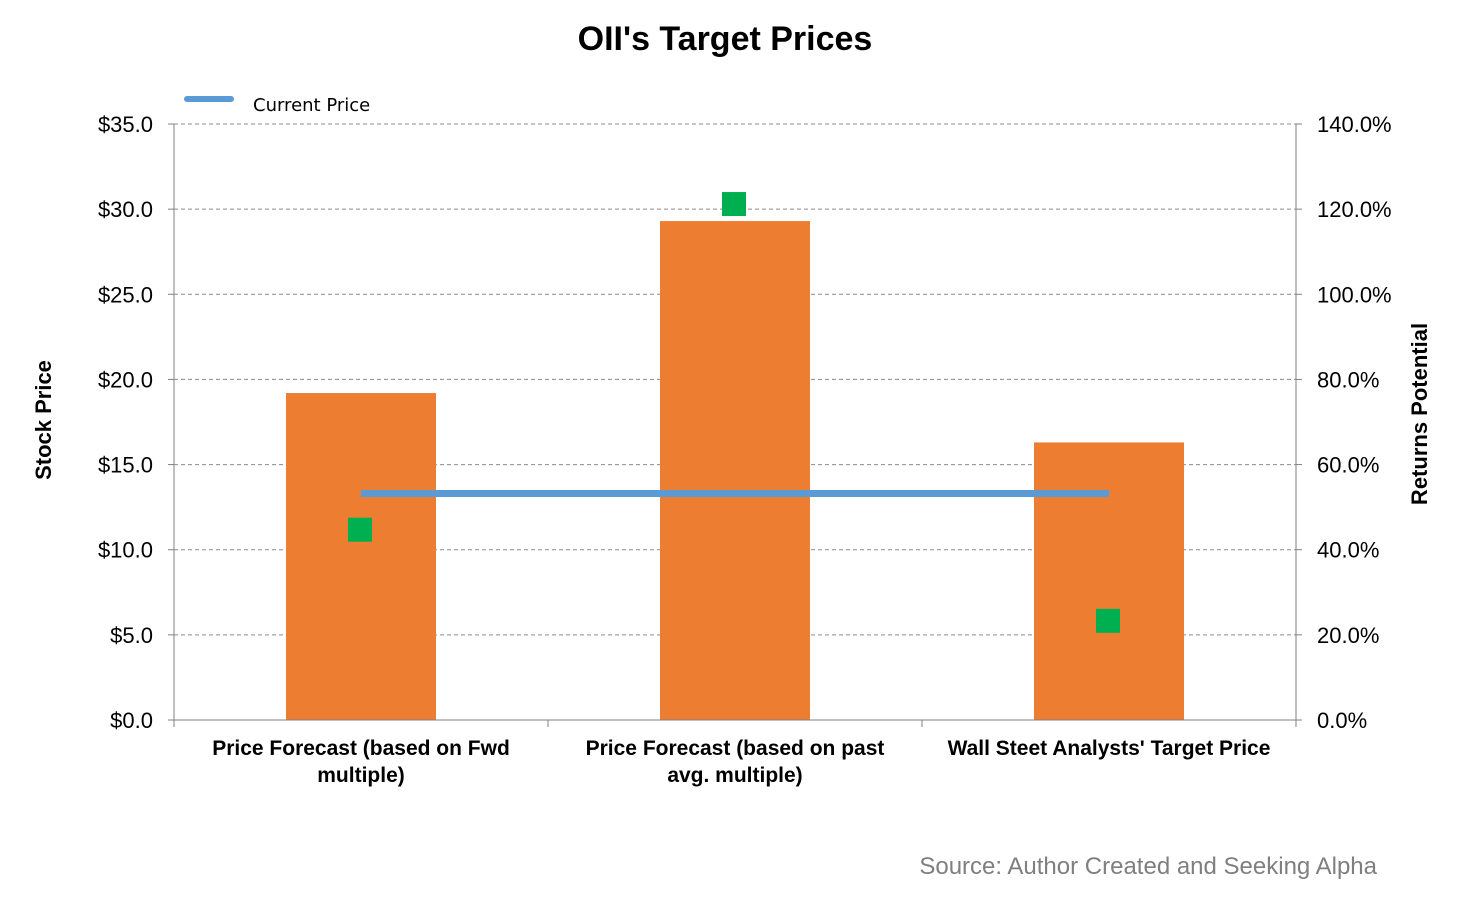 Image resolution: width=1459 pixels, height=903 pixels. Describe the element at coordinates (361, 748) in the screenshot. I see `category-label: Price Forecast (based on Fwd` at that location.